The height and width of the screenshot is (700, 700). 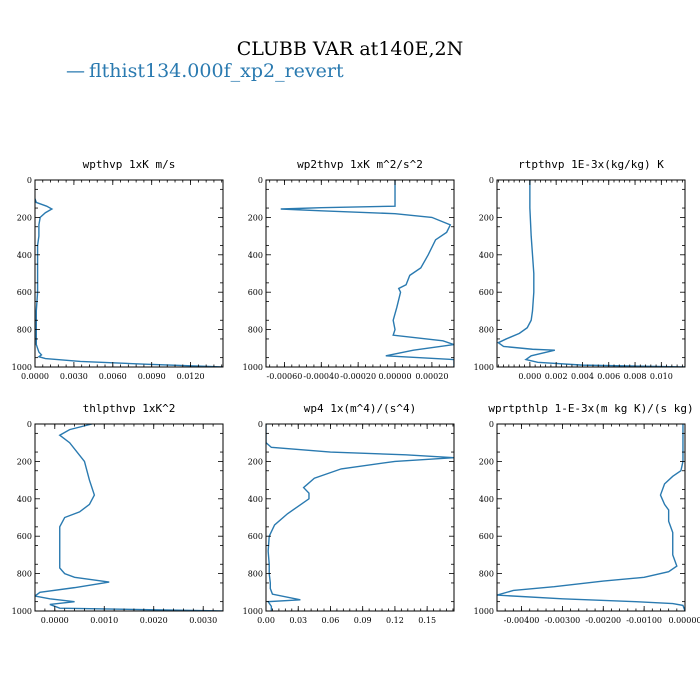 What do you see at coordinates (644, 620) in the screenshot?
I see `x-tick-label: -0.00100` at bounding box center [644, 620].